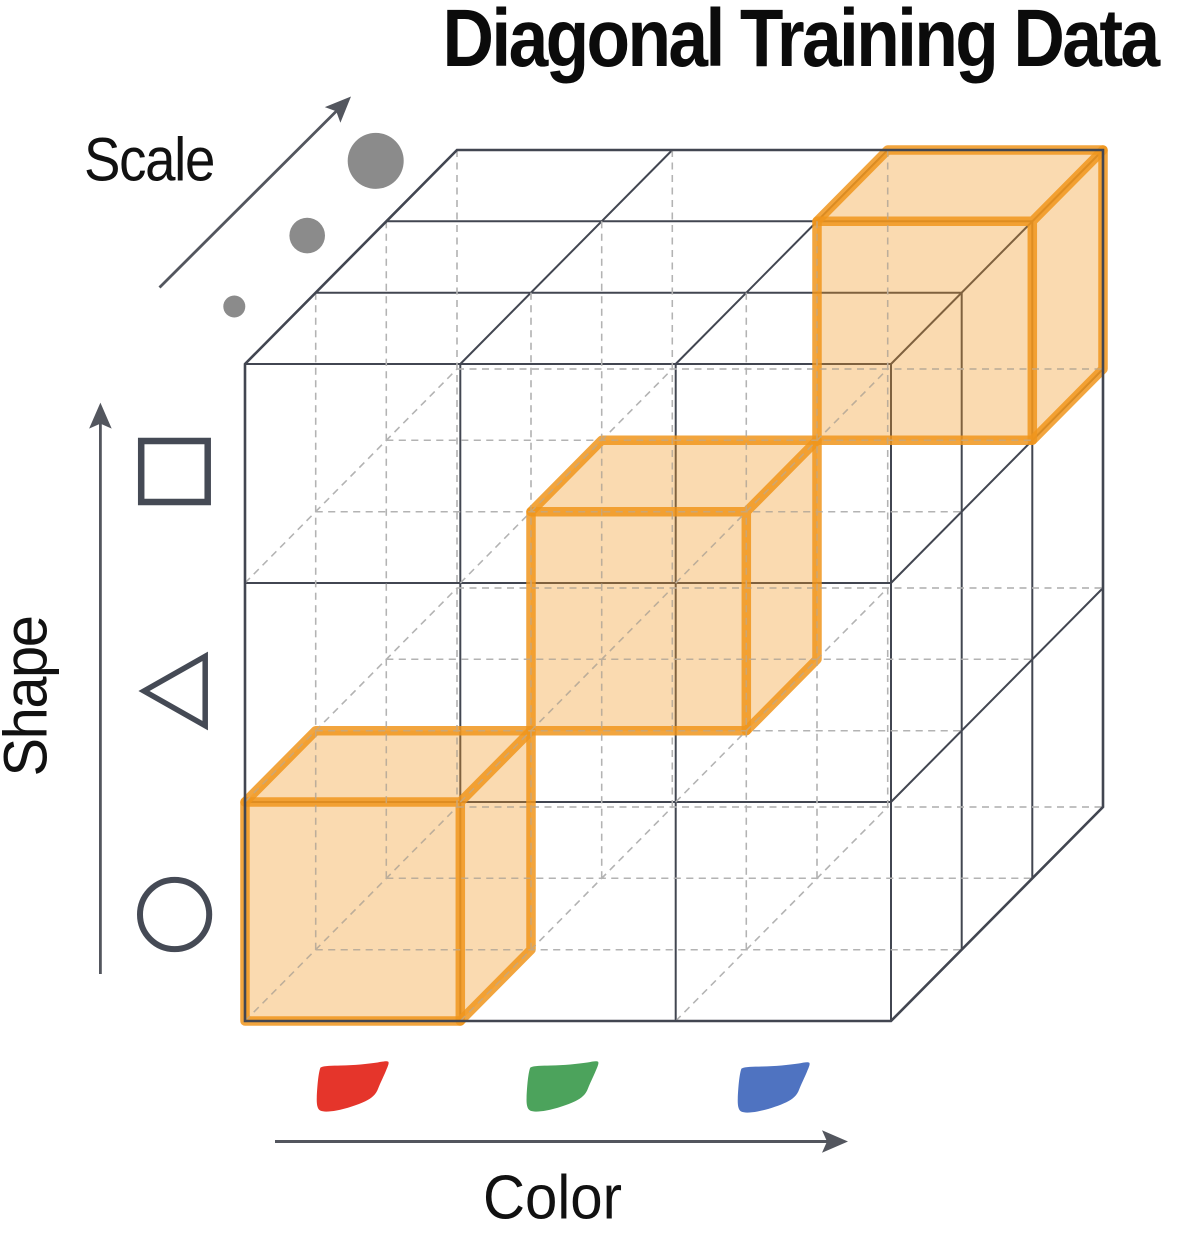 This screenshot has height=1236, width=1194. What do you see at coordinates (552, 1198) in the screenshot?
I see `svg-text: Color` at bounding box center [552, 1198].